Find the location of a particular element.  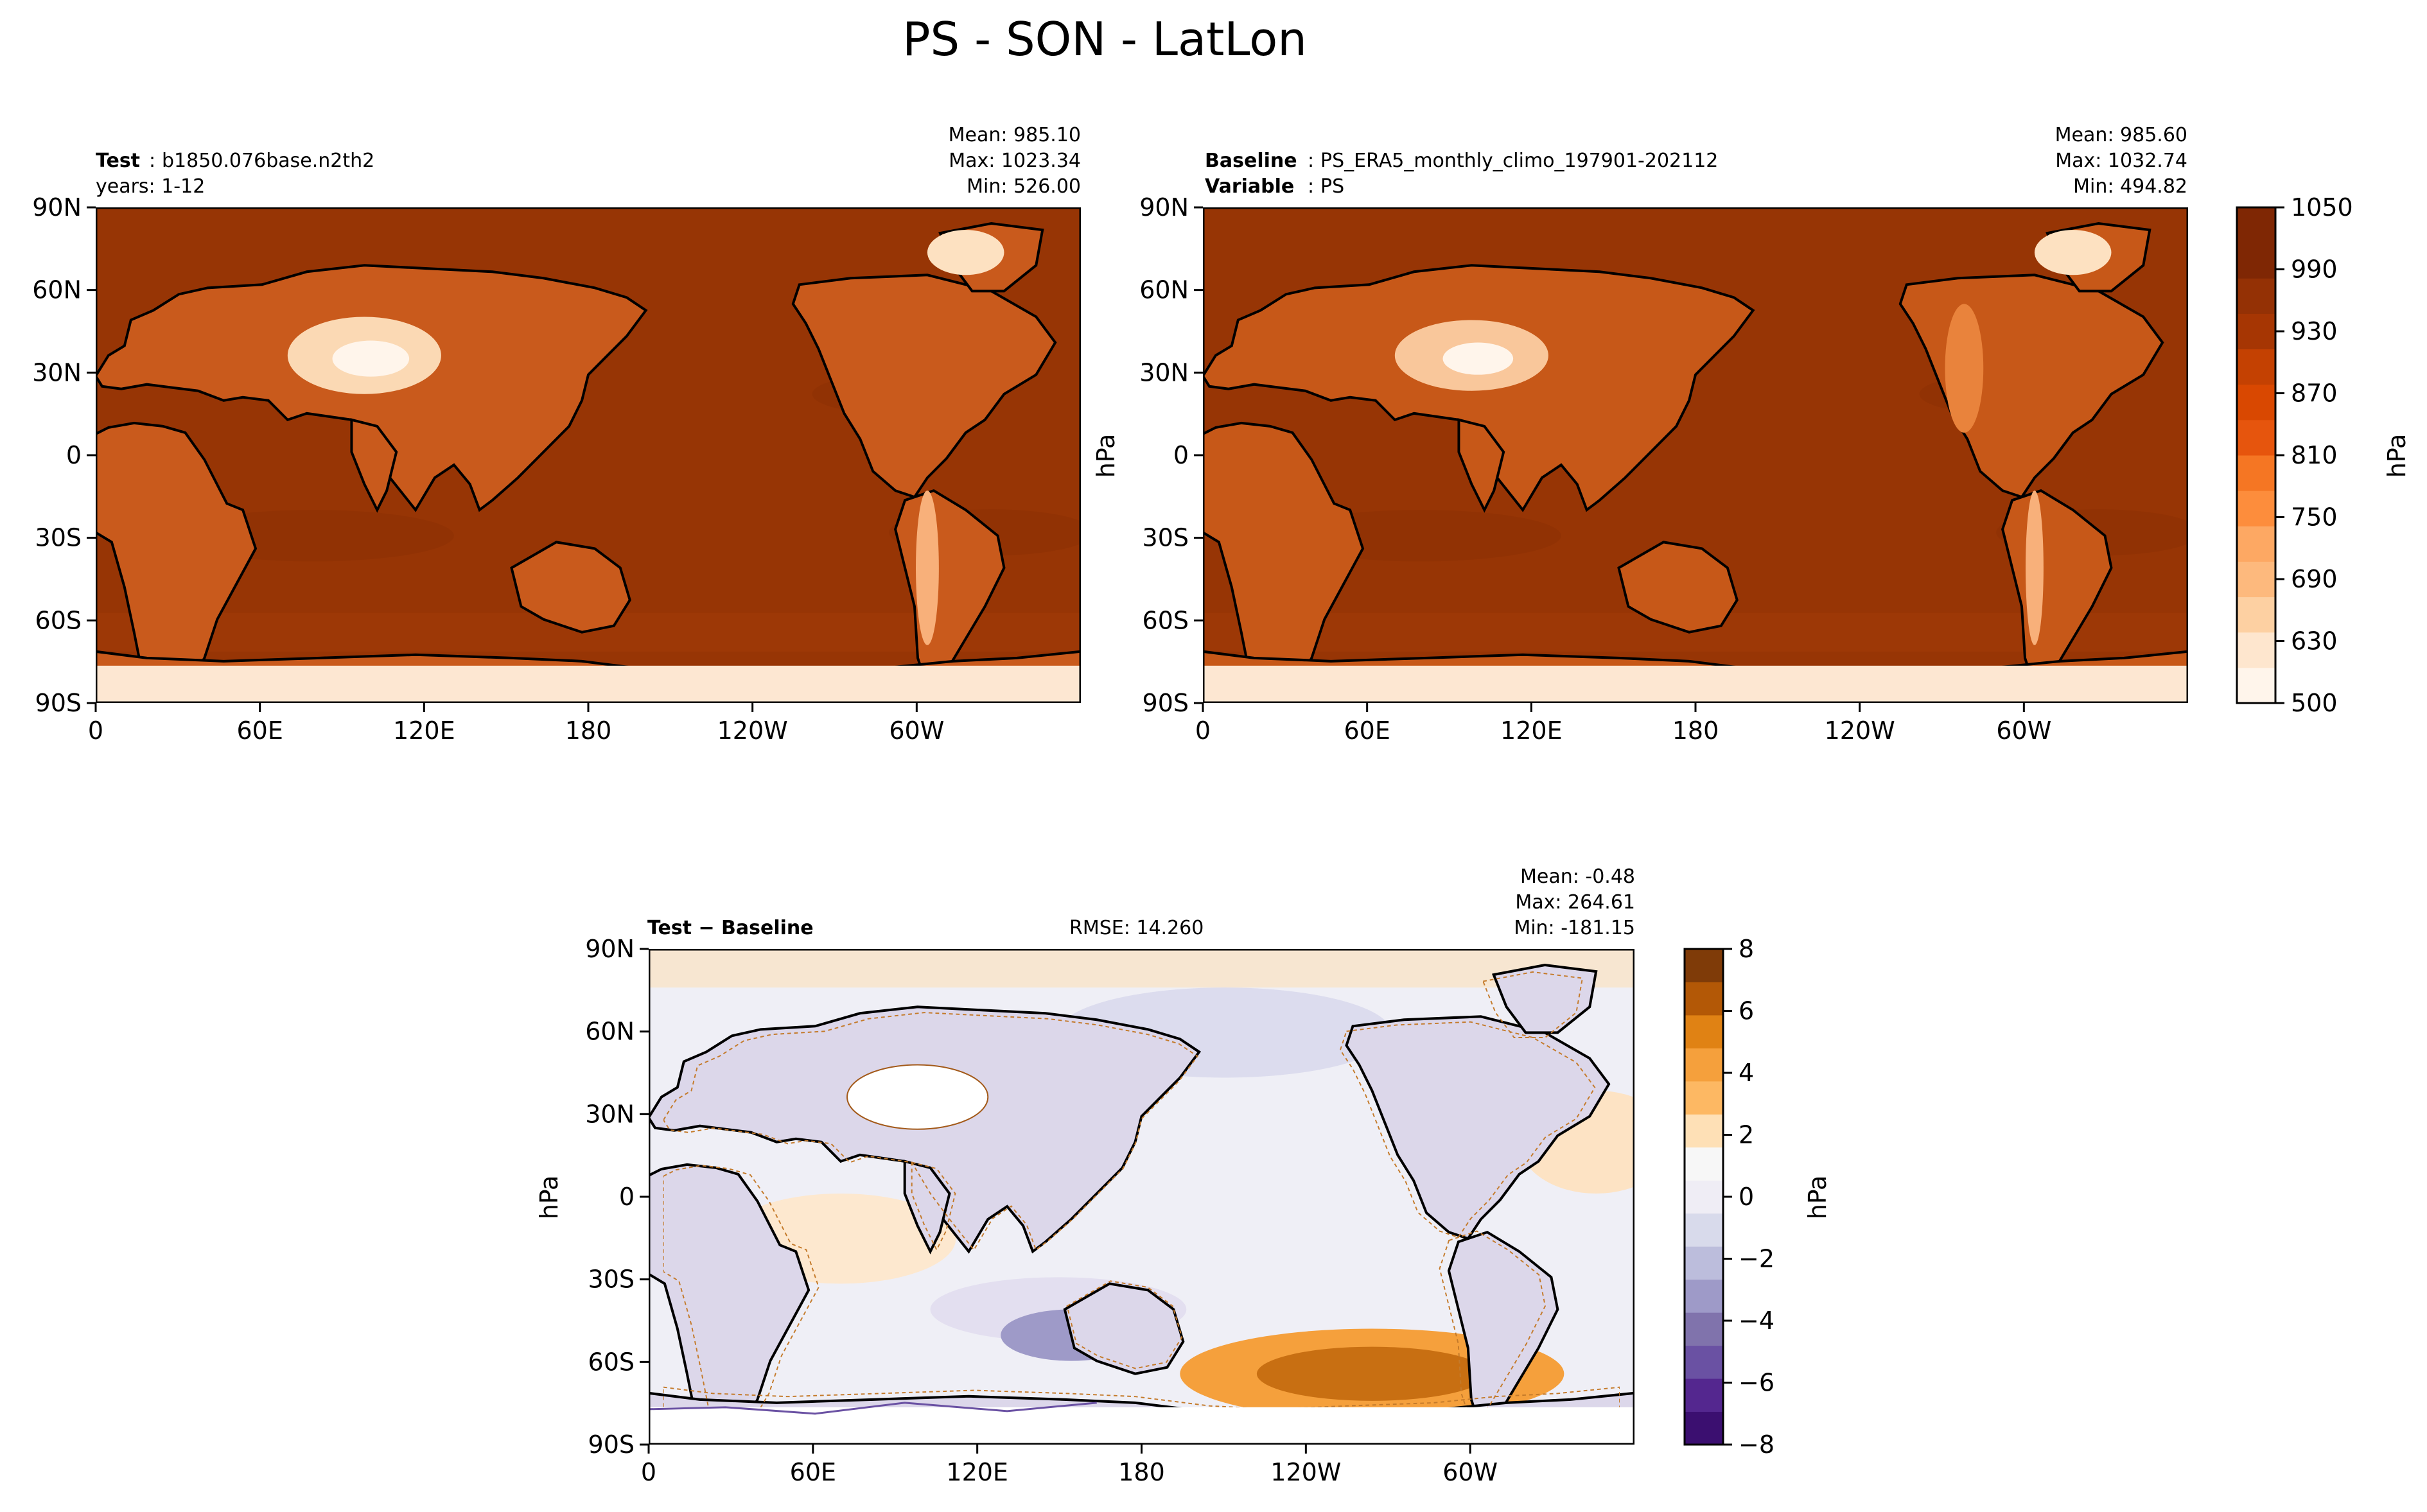

diff-map is located at coordinates (1141, 1197).